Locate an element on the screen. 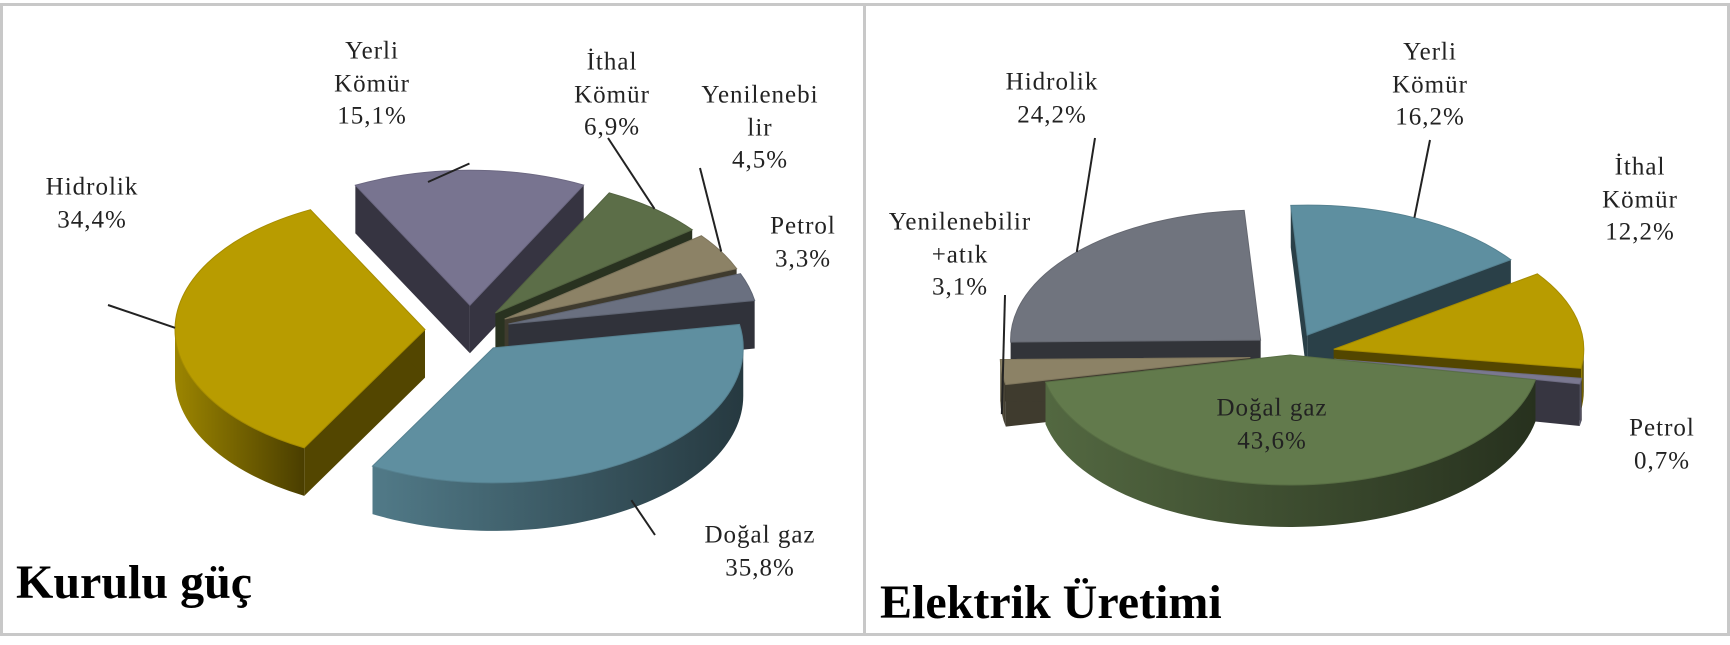  chart-title: Elektrik Üretimi is located at coordinates (1051, 602).